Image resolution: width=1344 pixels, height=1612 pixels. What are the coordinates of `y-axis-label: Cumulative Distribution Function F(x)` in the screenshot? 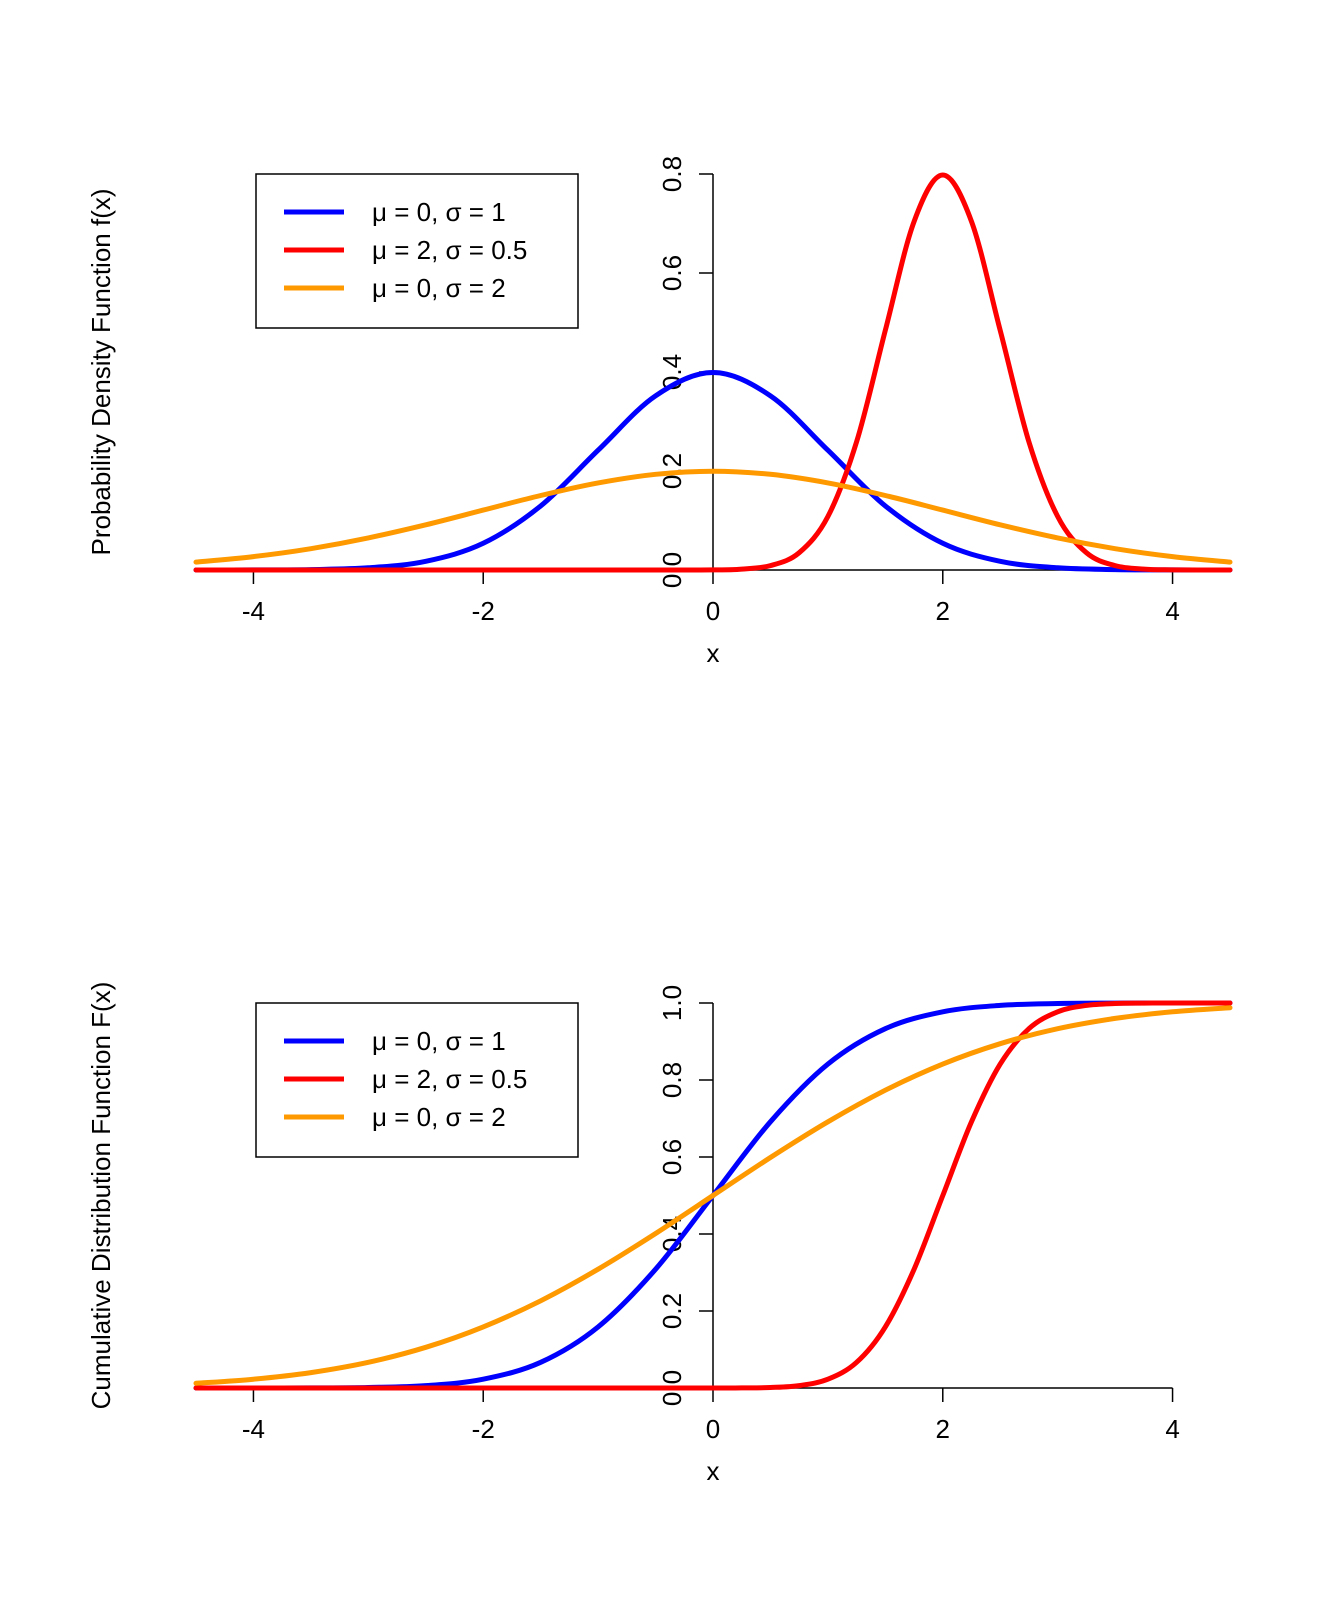 It's located at (101, 1196).